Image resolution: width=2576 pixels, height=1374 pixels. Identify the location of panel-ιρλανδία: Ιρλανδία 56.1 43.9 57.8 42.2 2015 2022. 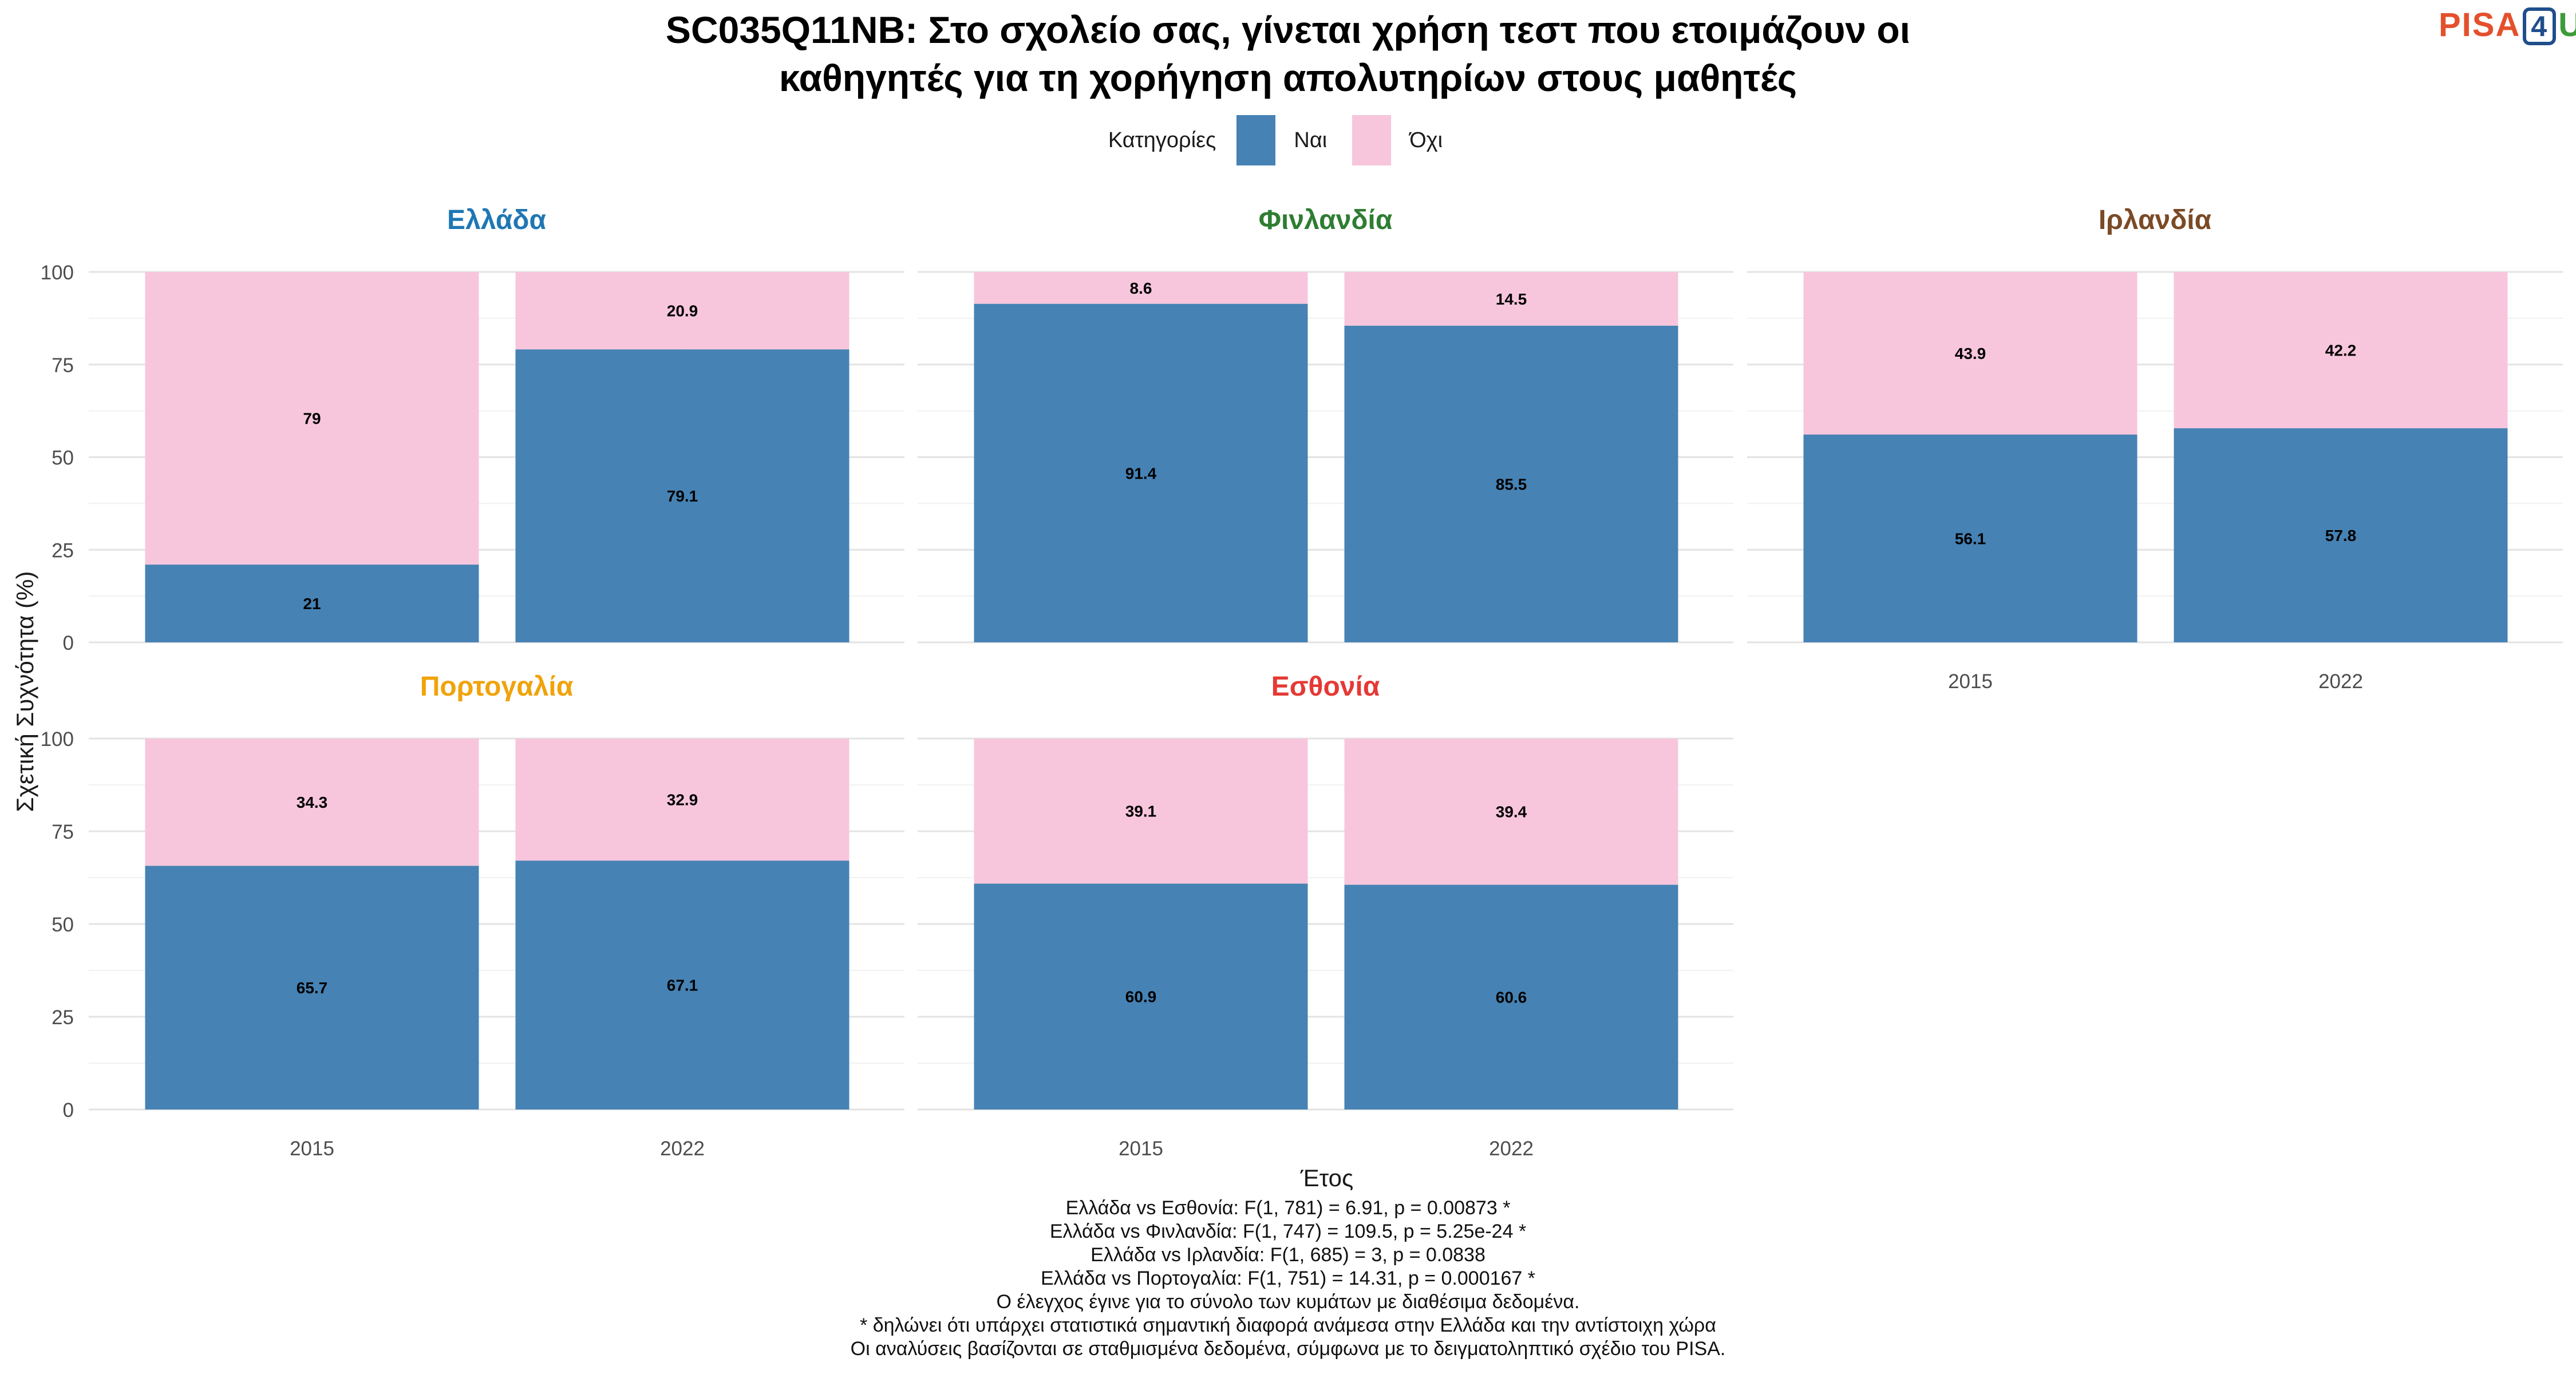
(2155, 449).